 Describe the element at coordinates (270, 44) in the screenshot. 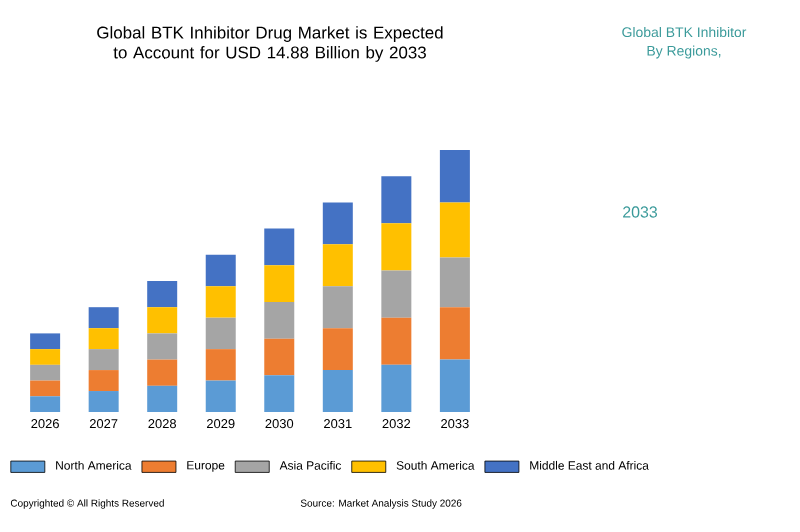

I see `chart-title: Global BTK Inhibitor Drug Market is Expected to Account for USD 14.88 Billion by 2033` at that location.